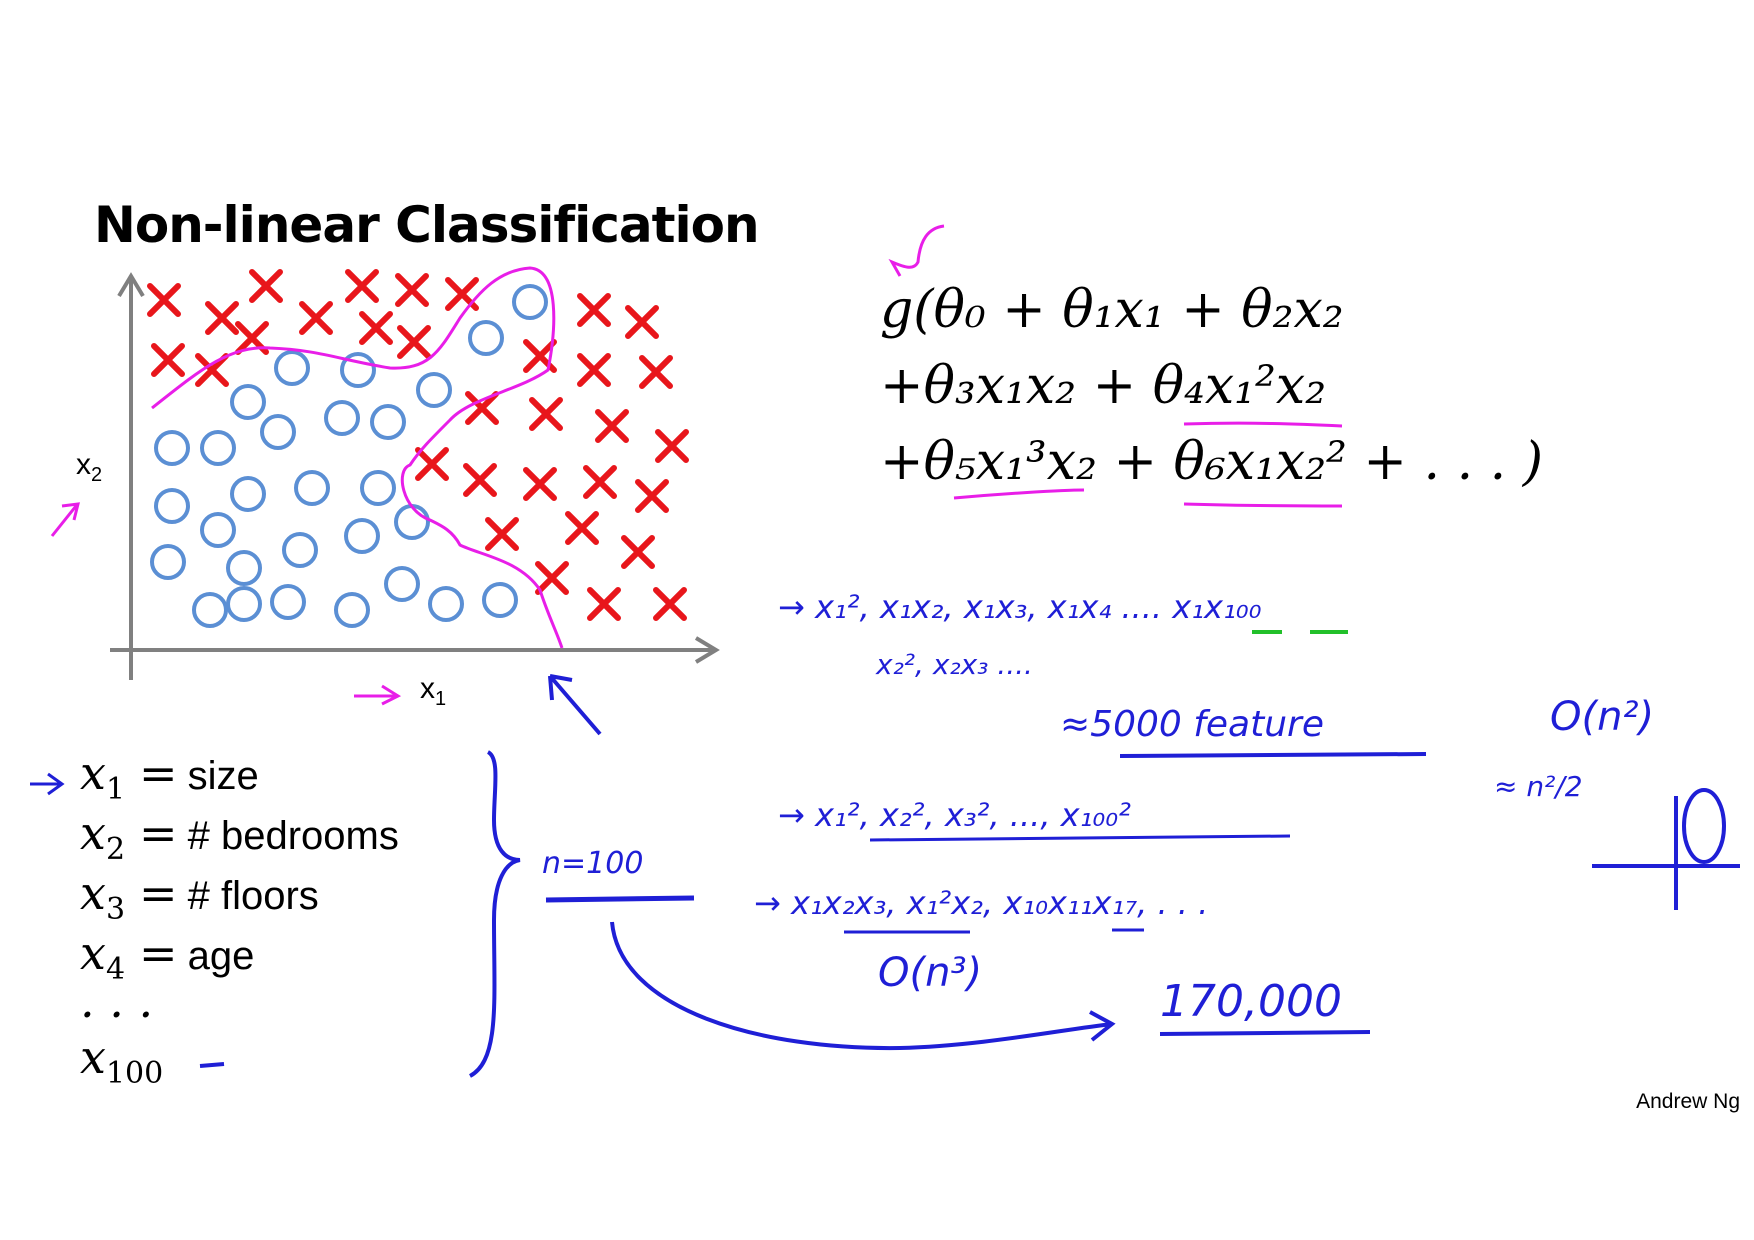 This screenshot has width=1754, height=1240. Describe the element at coordinates (89, 467) in the screenshot. I see `x2-axis-label: x2` at that location.